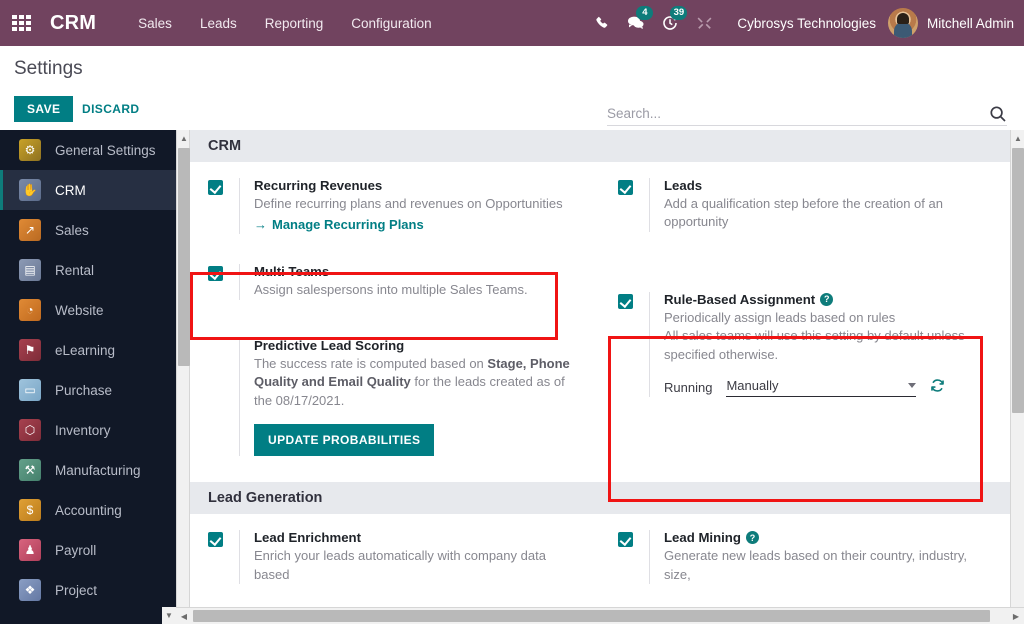  I want to click on handshake-icon: ✋, so click(30, 190).